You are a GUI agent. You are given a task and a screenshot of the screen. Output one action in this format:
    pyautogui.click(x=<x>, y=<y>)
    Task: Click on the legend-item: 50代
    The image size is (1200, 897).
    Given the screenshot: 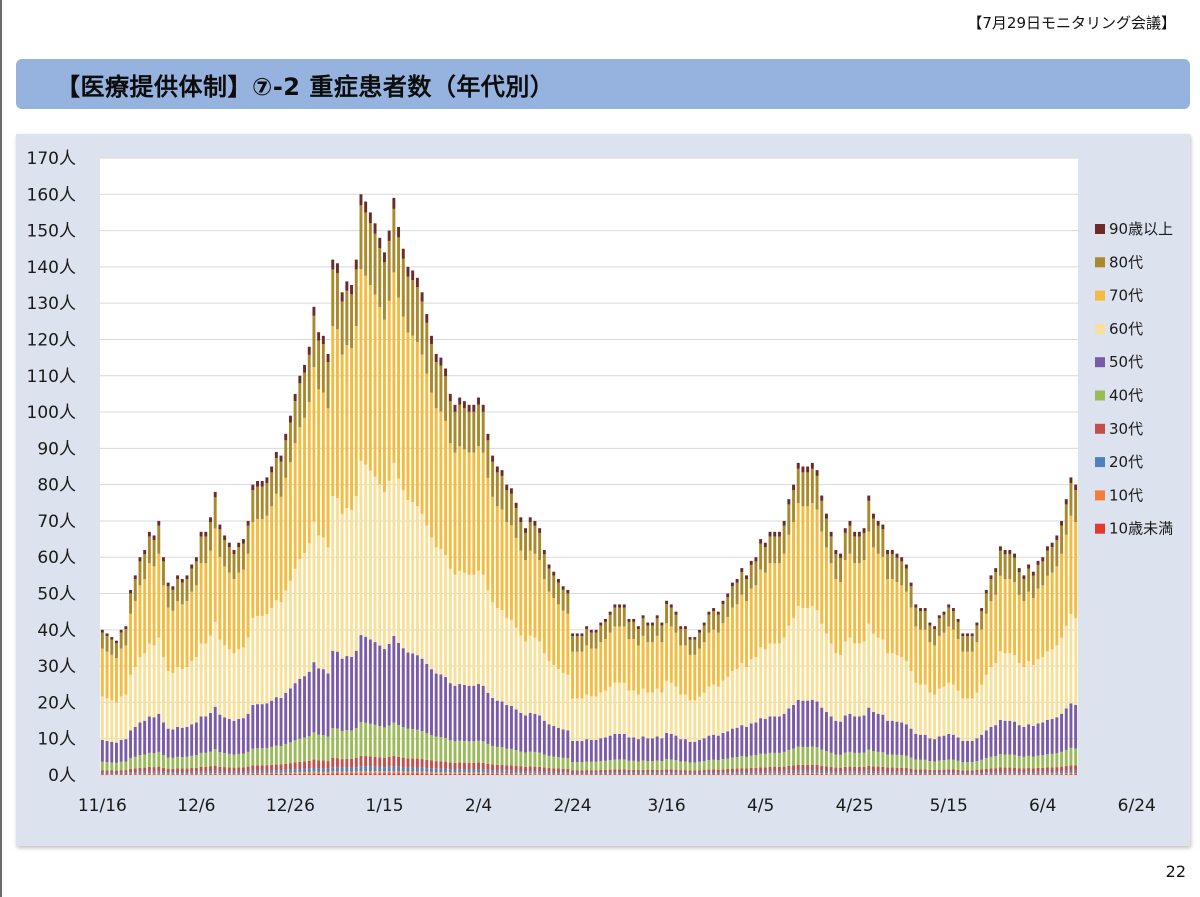 What is the action you would take?
    pyautogui.click(x=1119, y=362)
    